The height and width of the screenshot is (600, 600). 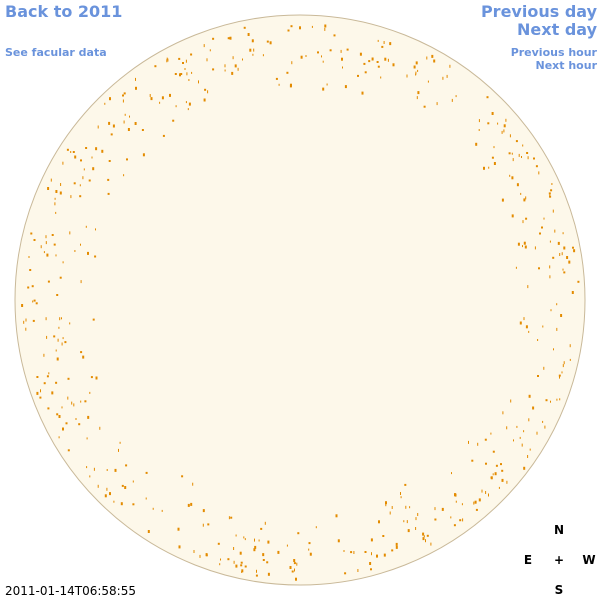 What do you see at coordinates (63, 11) in the screenshot?
I see `back-year-link: Back to 2011` at bounding box center [63, 11].